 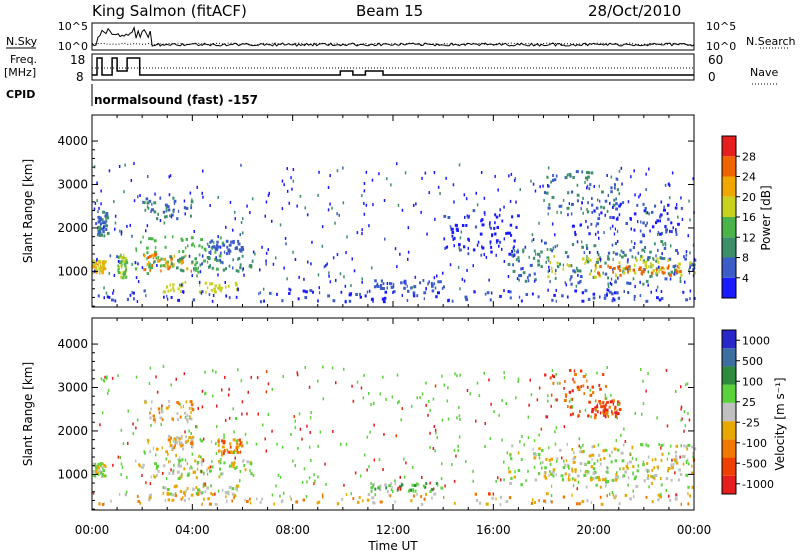 What do you see at coordinates (729, 166) in the screenshot?
I see `colorbar-swatch` at bounding box center [729, 166].